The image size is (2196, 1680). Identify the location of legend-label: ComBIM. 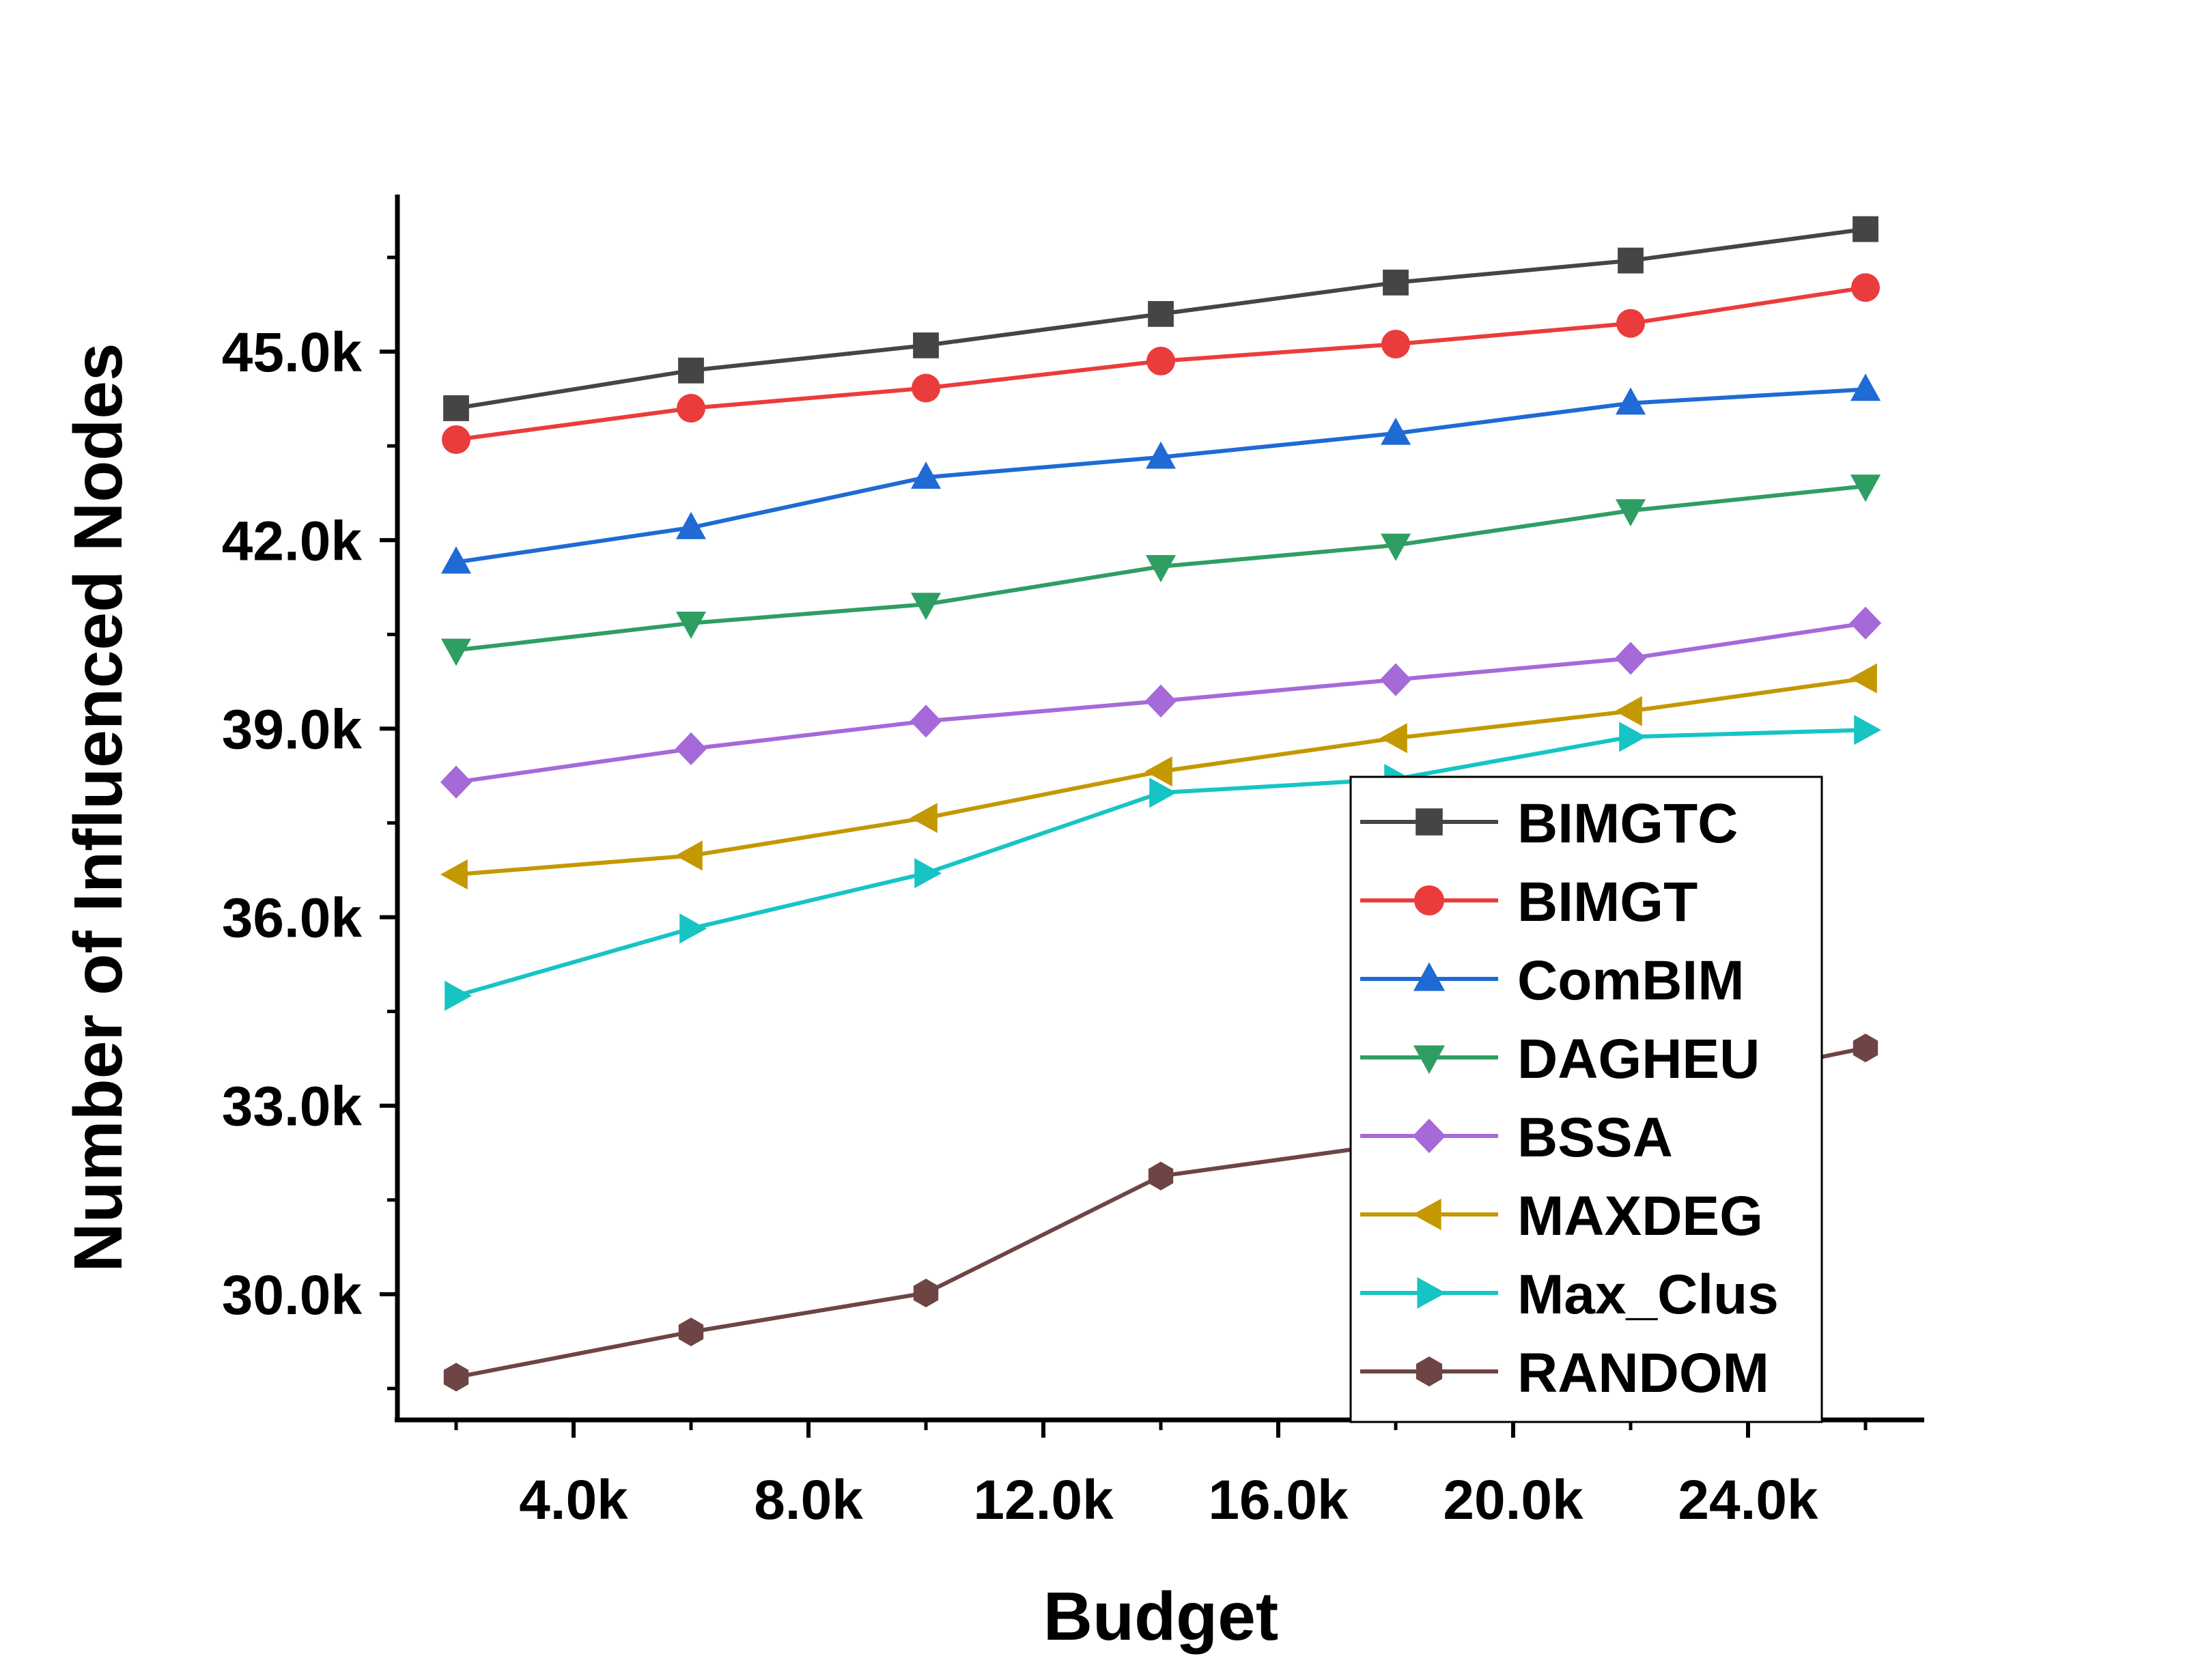
(1631, 981).